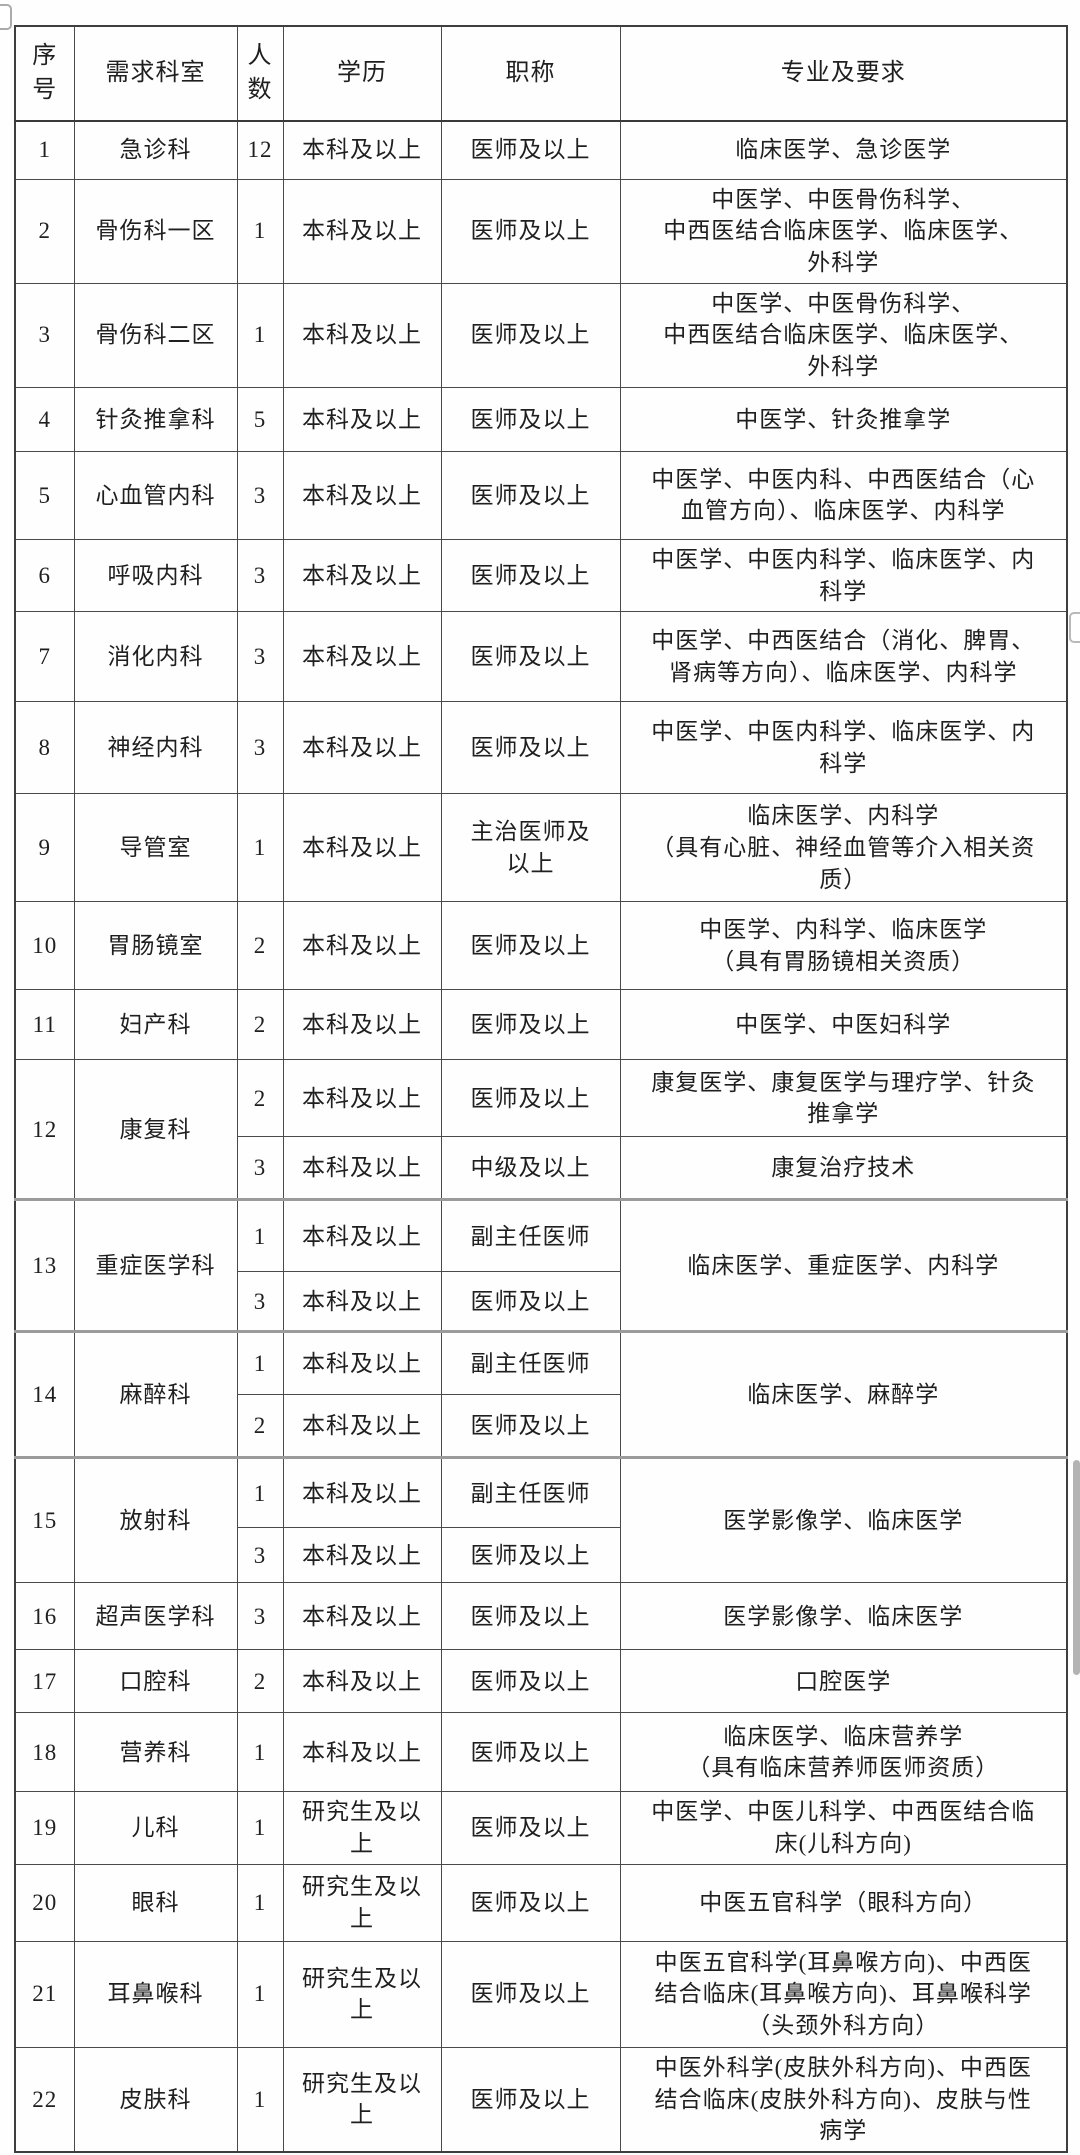 This screenshot has width=1080, height=2155. I want to click on cell-dept: 导管室, so click(155, 848).